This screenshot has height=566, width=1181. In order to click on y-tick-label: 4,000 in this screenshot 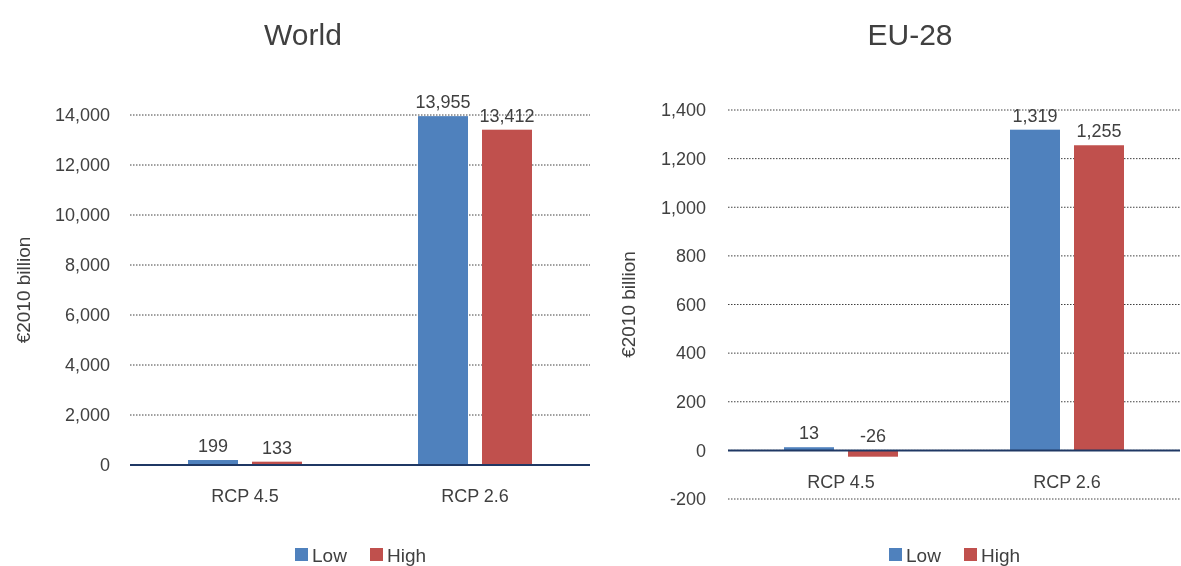, I will do `click(87, 365)`.